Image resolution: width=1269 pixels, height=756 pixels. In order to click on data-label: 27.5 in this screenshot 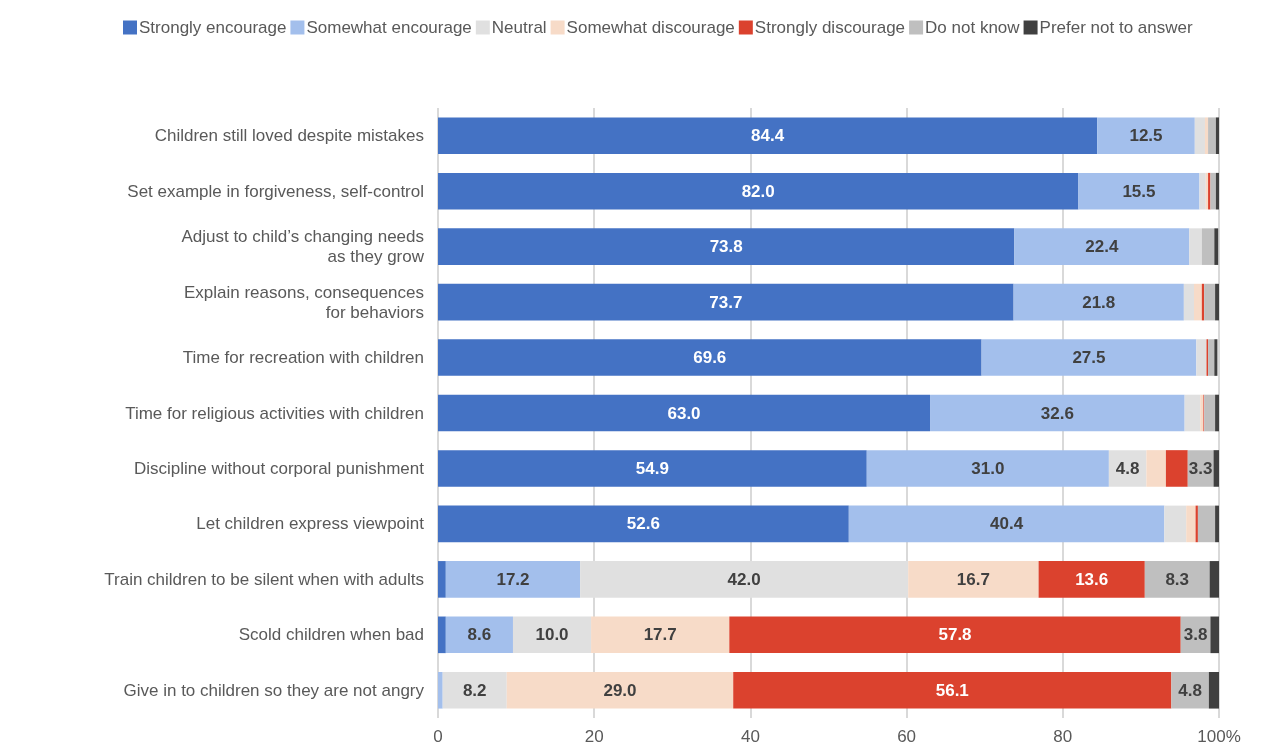, I will do `click(1089, 358)`.